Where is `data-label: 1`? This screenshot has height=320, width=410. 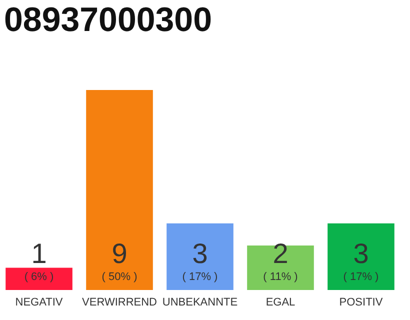 data-label: 1 is located at coordinates (39, 253).